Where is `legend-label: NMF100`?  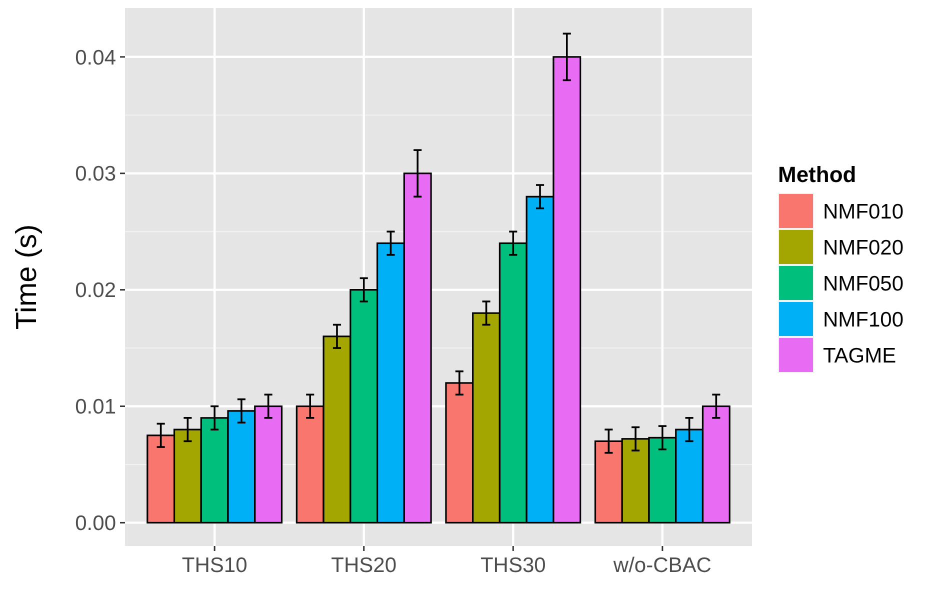 legend-label: NMF100 is located at coordinates (863, 320).